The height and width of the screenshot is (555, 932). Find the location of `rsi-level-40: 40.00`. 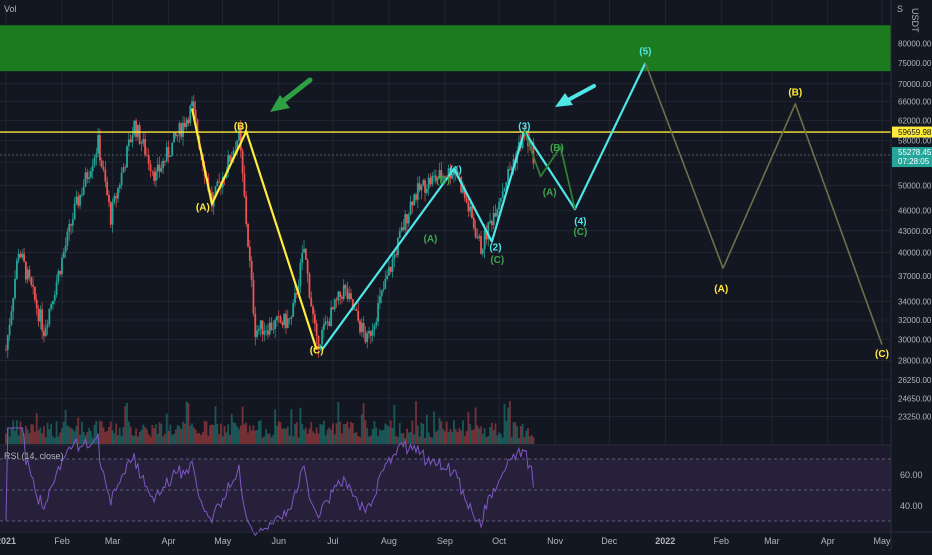

rsi-level-40: 40.00 is located at coordinates (911, 506).